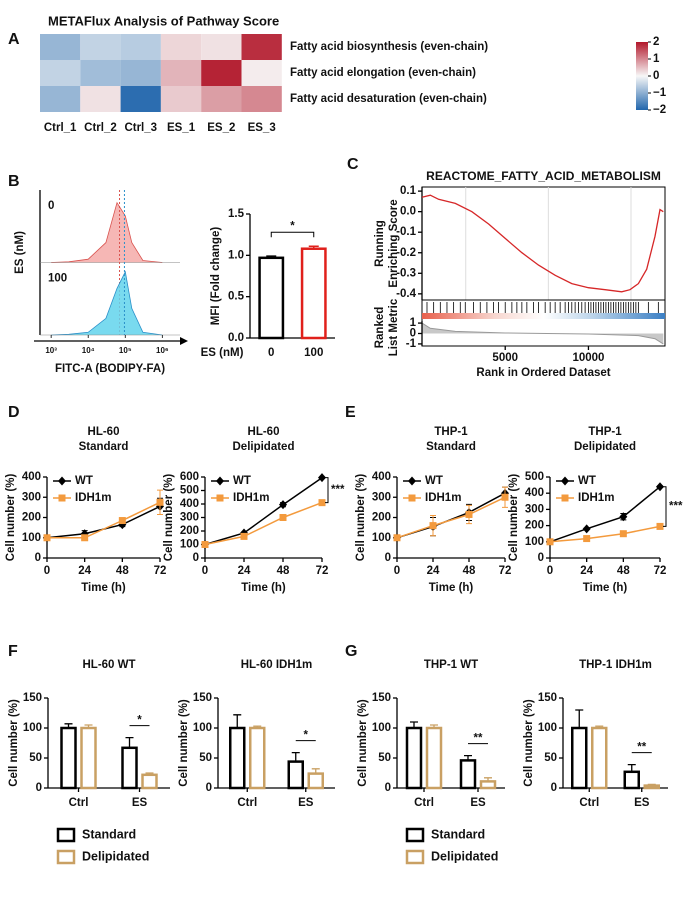  I want to click on y-tick-label: 0.5, so click(236, 297).